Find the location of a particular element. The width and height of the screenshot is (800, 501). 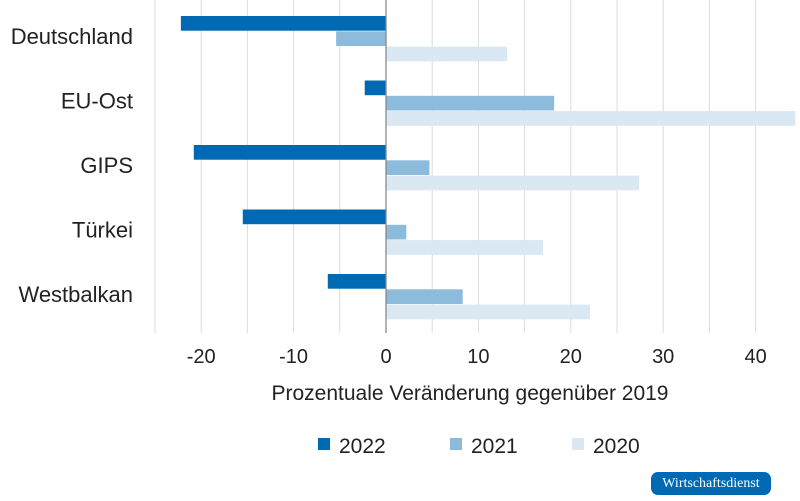

publisher-badge: Wirtschaftsdienst is located at coordinates (711, 483).